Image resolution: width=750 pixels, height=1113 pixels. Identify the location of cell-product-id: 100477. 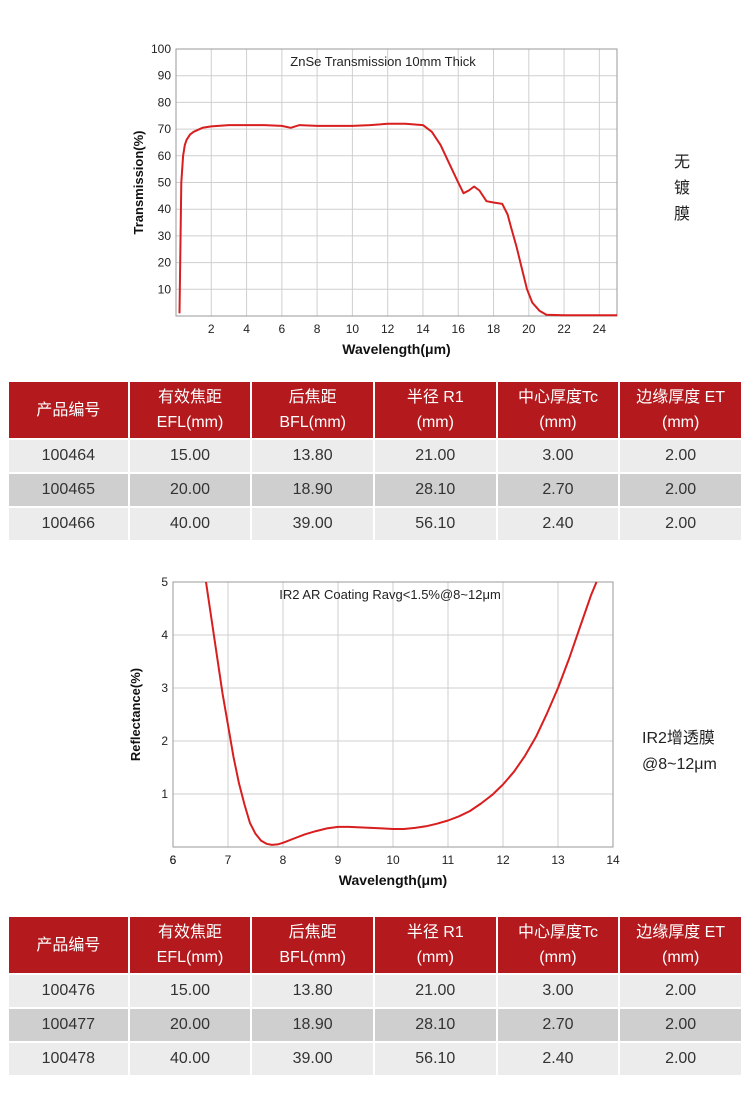
(68, 1025).